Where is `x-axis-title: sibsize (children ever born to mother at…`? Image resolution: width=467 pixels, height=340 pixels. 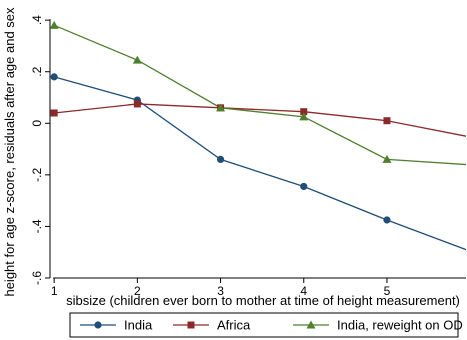
x-axis-title: sibsize (children ever born to mother at… is located at coordinates (263, 300).